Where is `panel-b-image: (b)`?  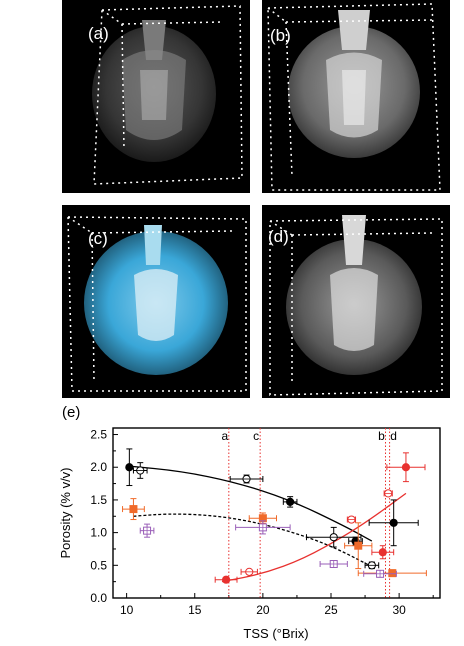
panel-b-image: (b) is located at coordinates (356, 96).